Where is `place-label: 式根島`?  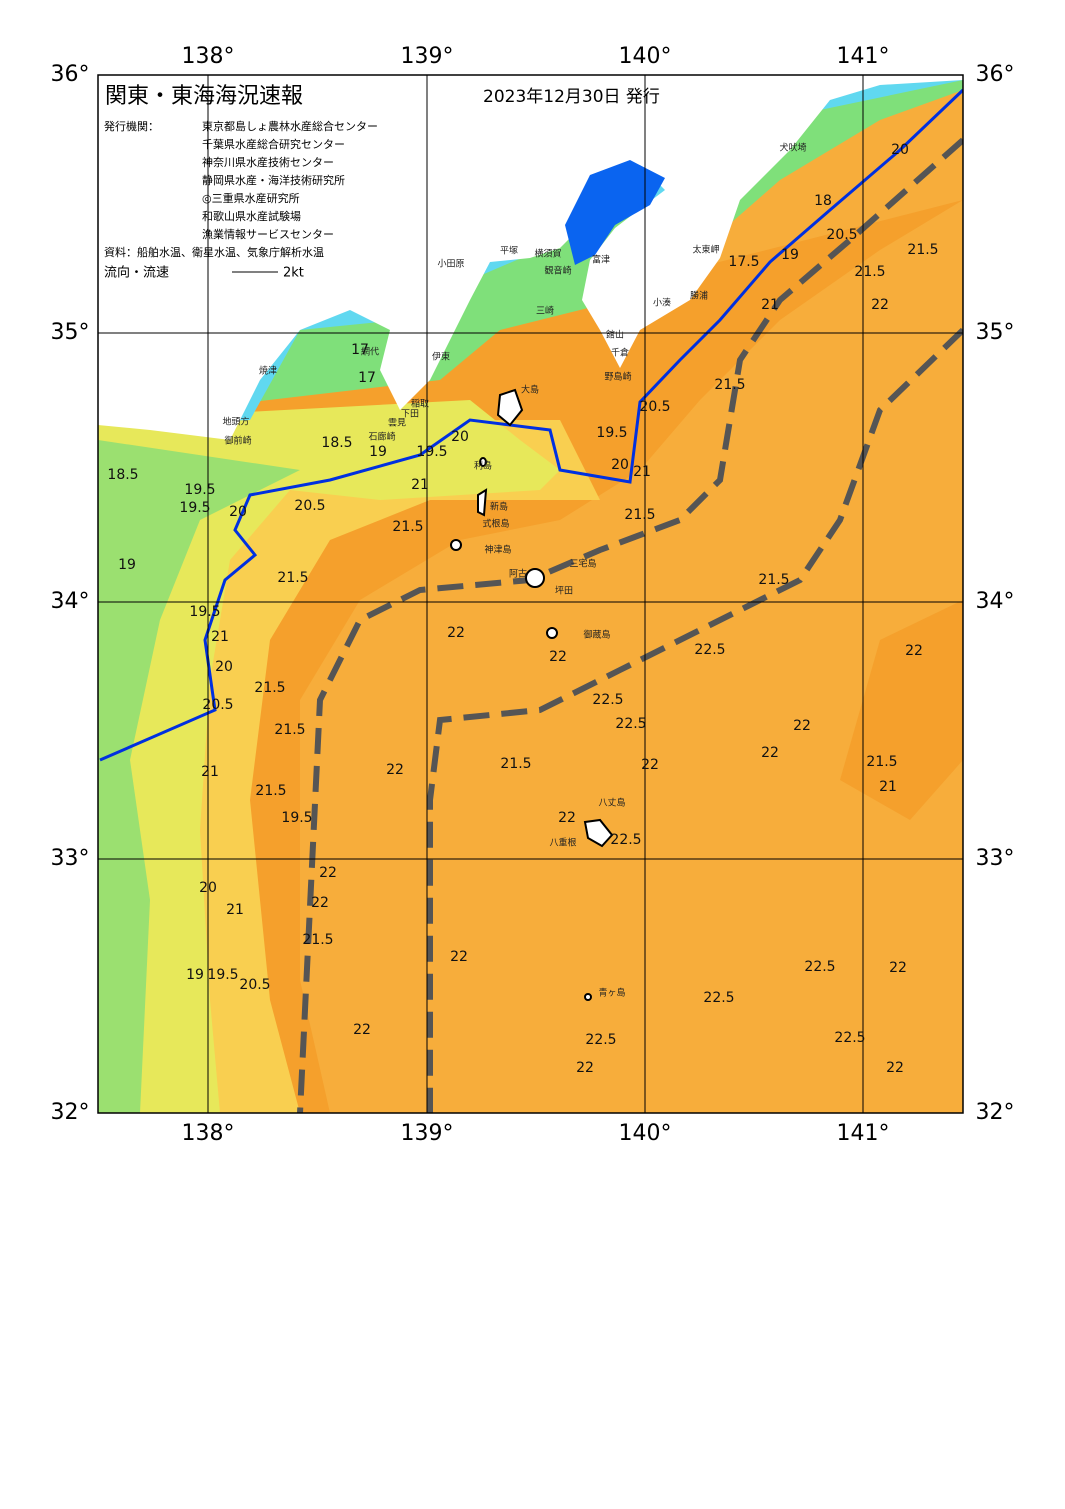
place-label: 式根島 is located at coordinates (495, 524).